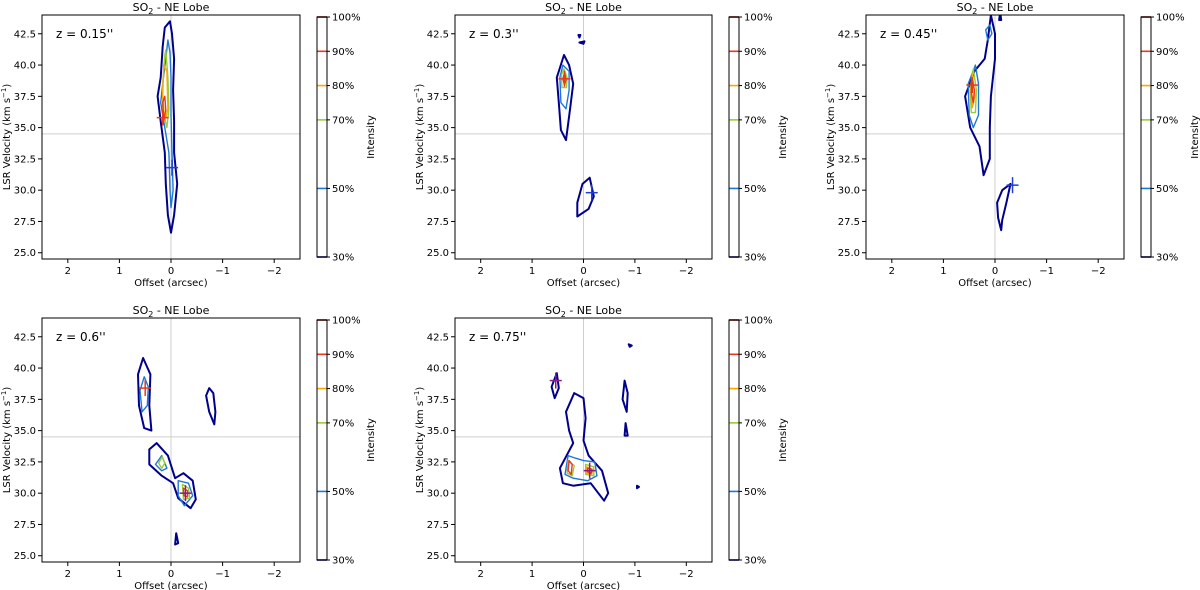 This screenshot has height=590, width=1200. Describe the element at coordinates (497, 337) in the screenshot. I see `panel-redshift-label: z = 0.75''` at that location.